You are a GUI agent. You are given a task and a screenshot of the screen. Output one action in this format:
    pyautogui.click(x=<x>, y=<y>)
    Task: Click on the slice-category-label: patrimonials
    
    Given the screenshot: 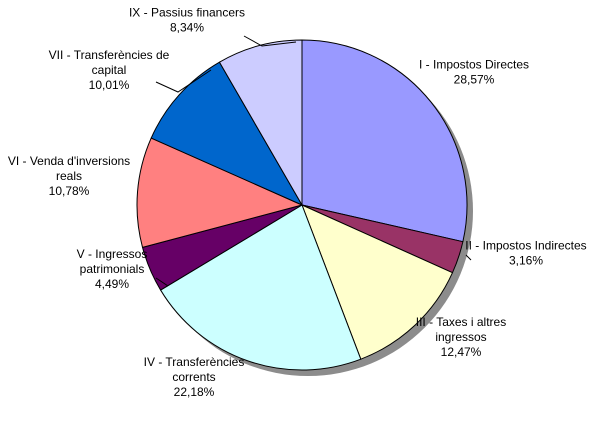 What is the action you would take?
    pyautogui.click(x=112, y=269)
    